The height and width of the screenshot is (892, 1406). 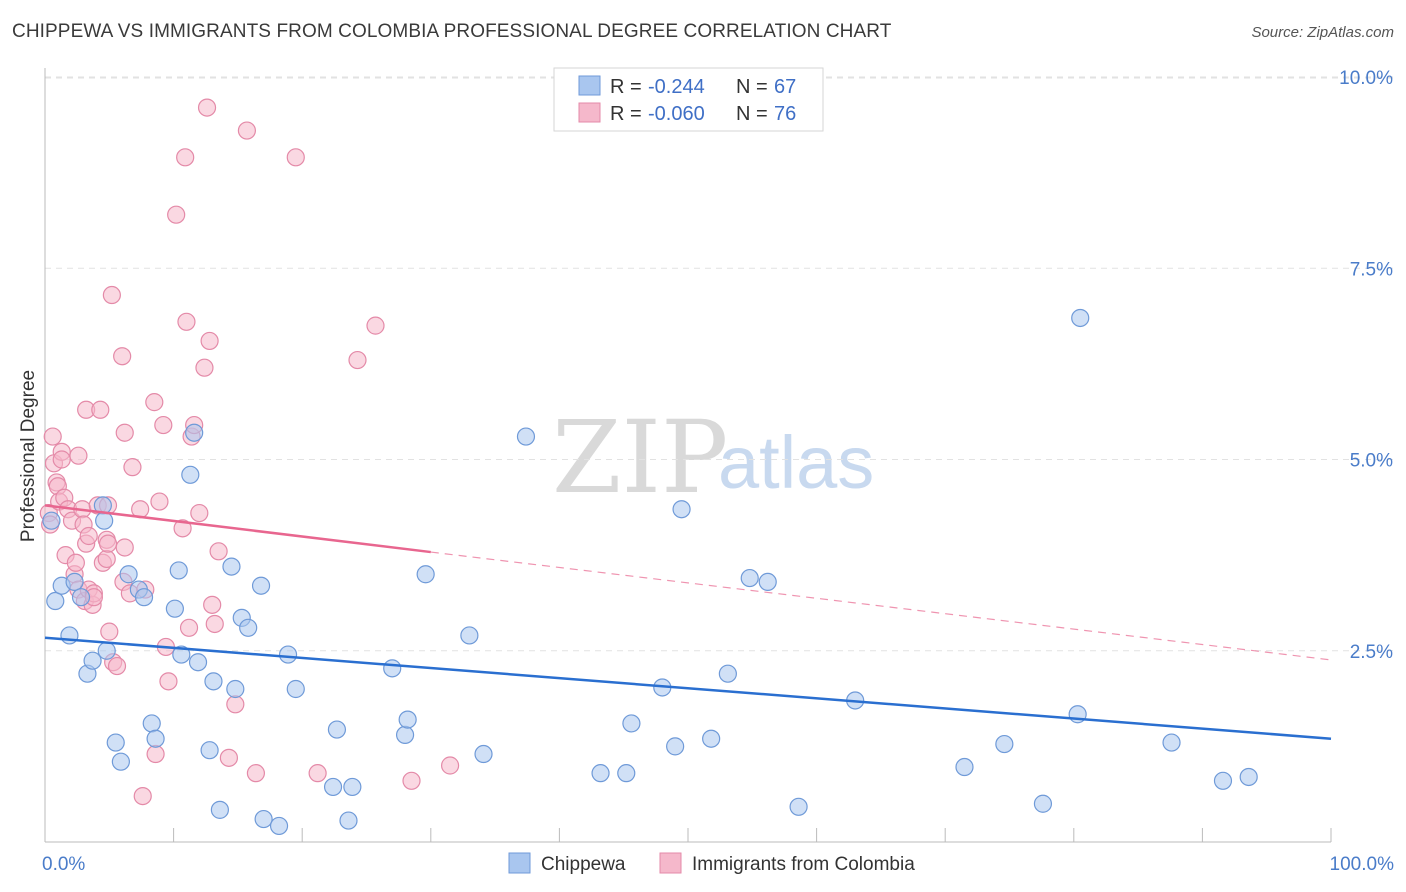 What do you see at coordinates (589, 112) in the screenshot?
I see `legend-swatch-colombia` at bounding box center [589, 112].